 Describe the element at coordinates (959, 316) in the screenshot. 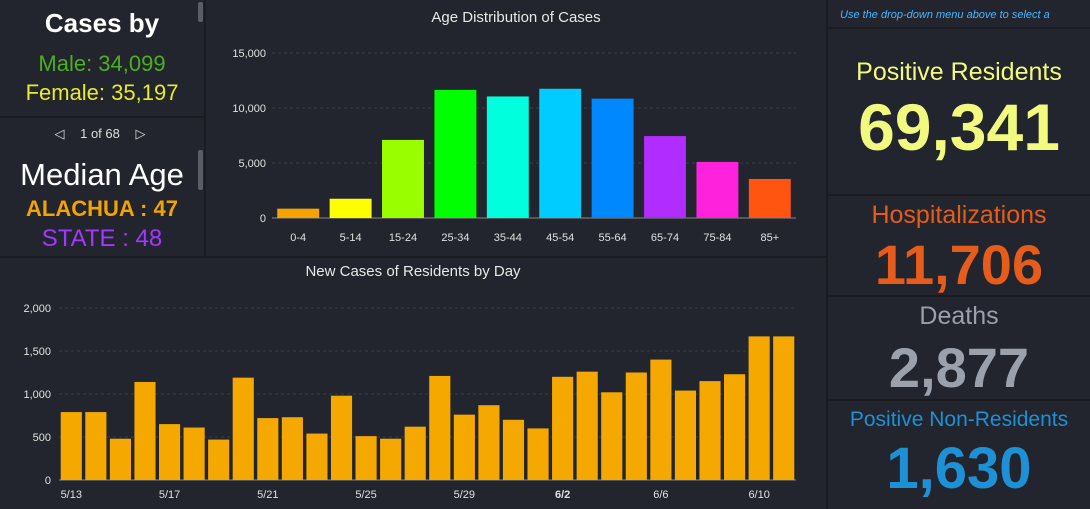

I see `deaths-label: Deaths` at that location.